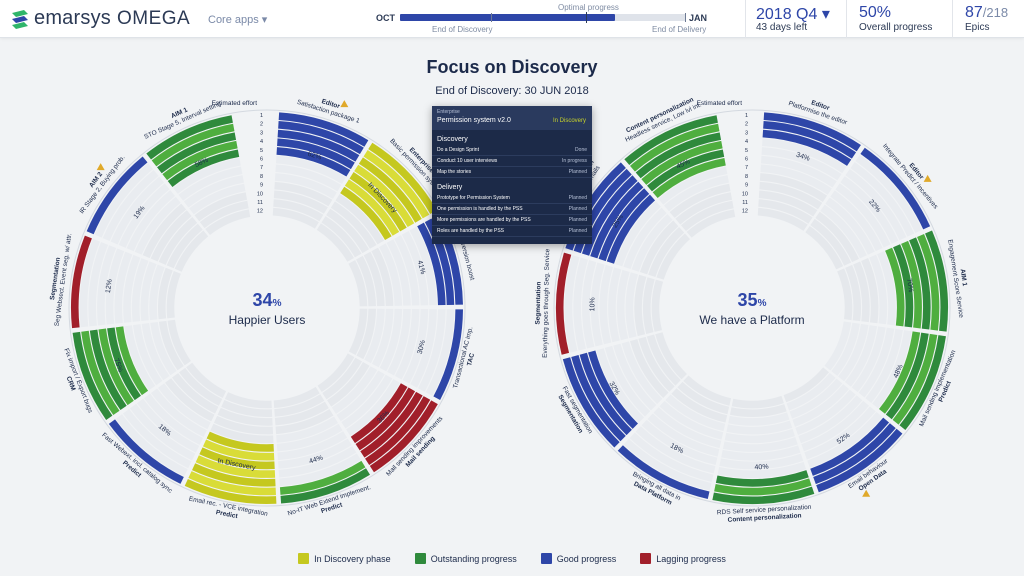  Describe the element at coordinates (344, 558) in the screenshot. I see `legend-item-discovery: In Discovery phase` at that location.